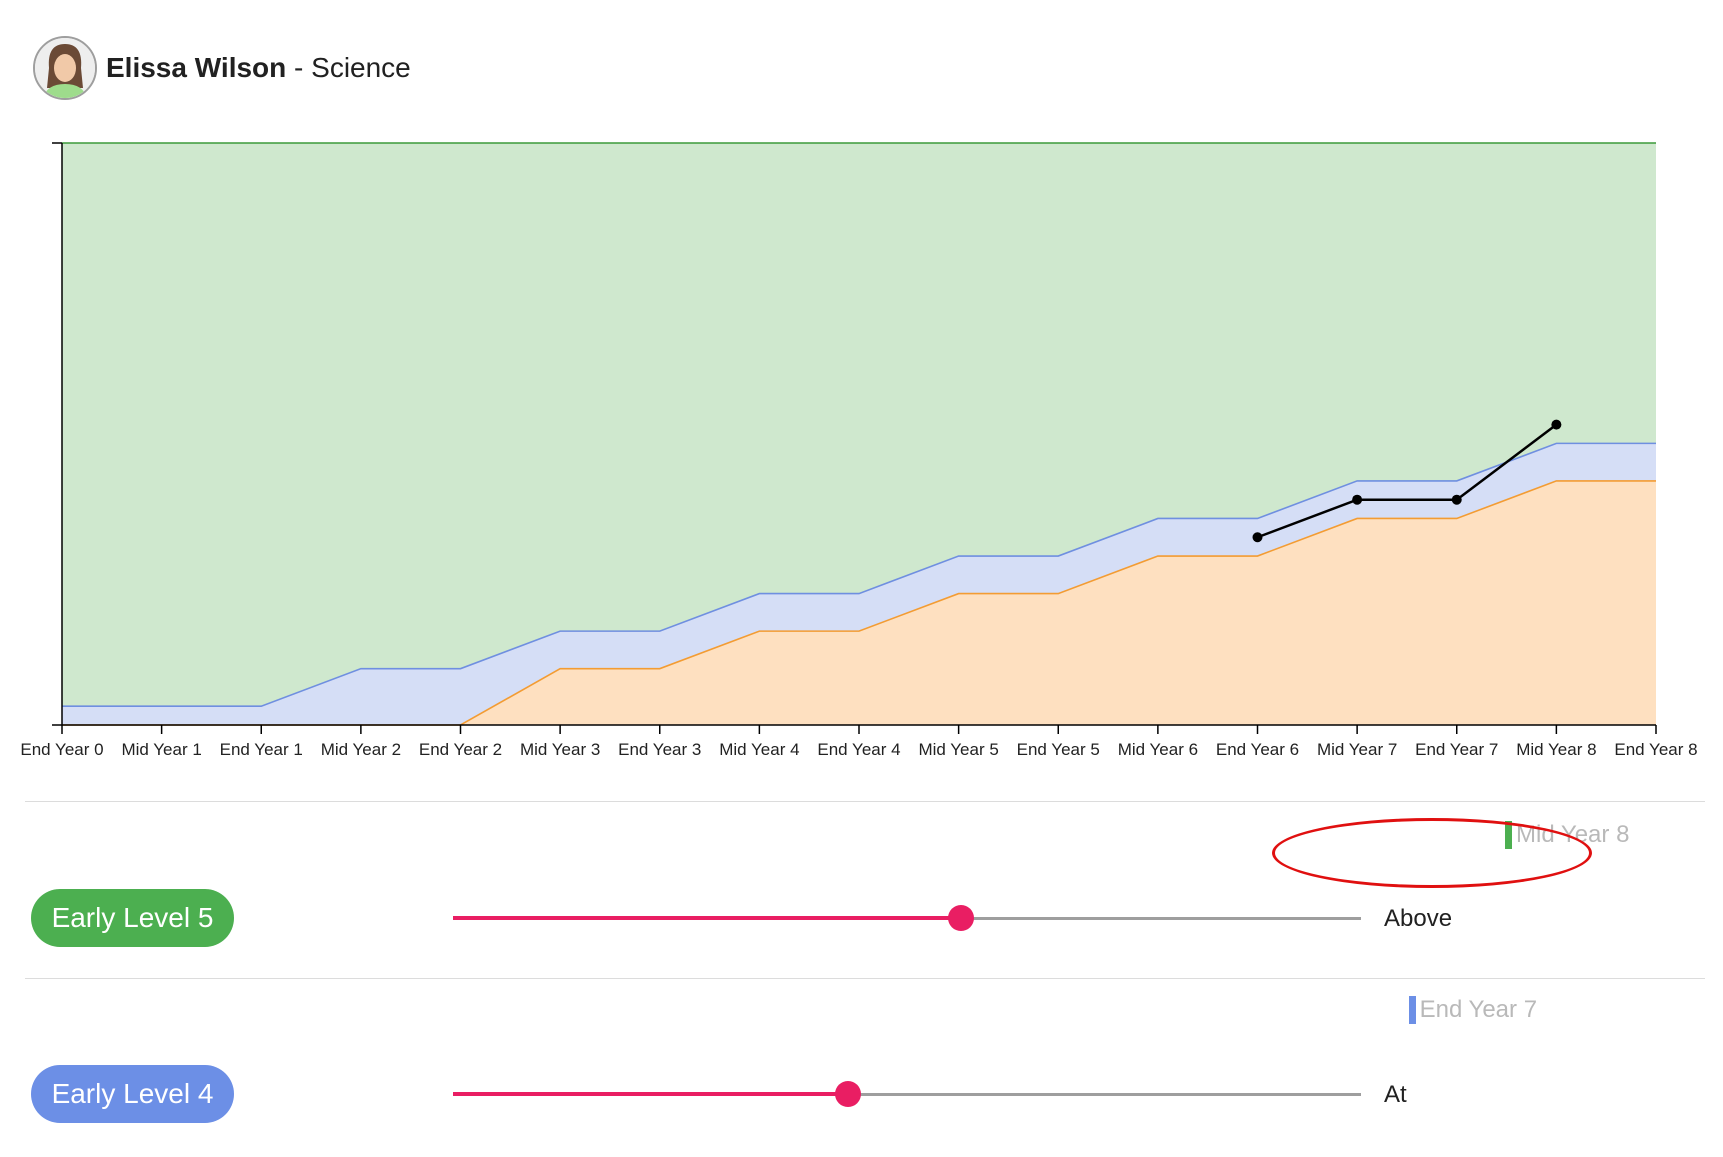 The height and width of the screenshot is (1157, 1723). I want to click on x-tick-label: End Year 7, so click(1456, 749).